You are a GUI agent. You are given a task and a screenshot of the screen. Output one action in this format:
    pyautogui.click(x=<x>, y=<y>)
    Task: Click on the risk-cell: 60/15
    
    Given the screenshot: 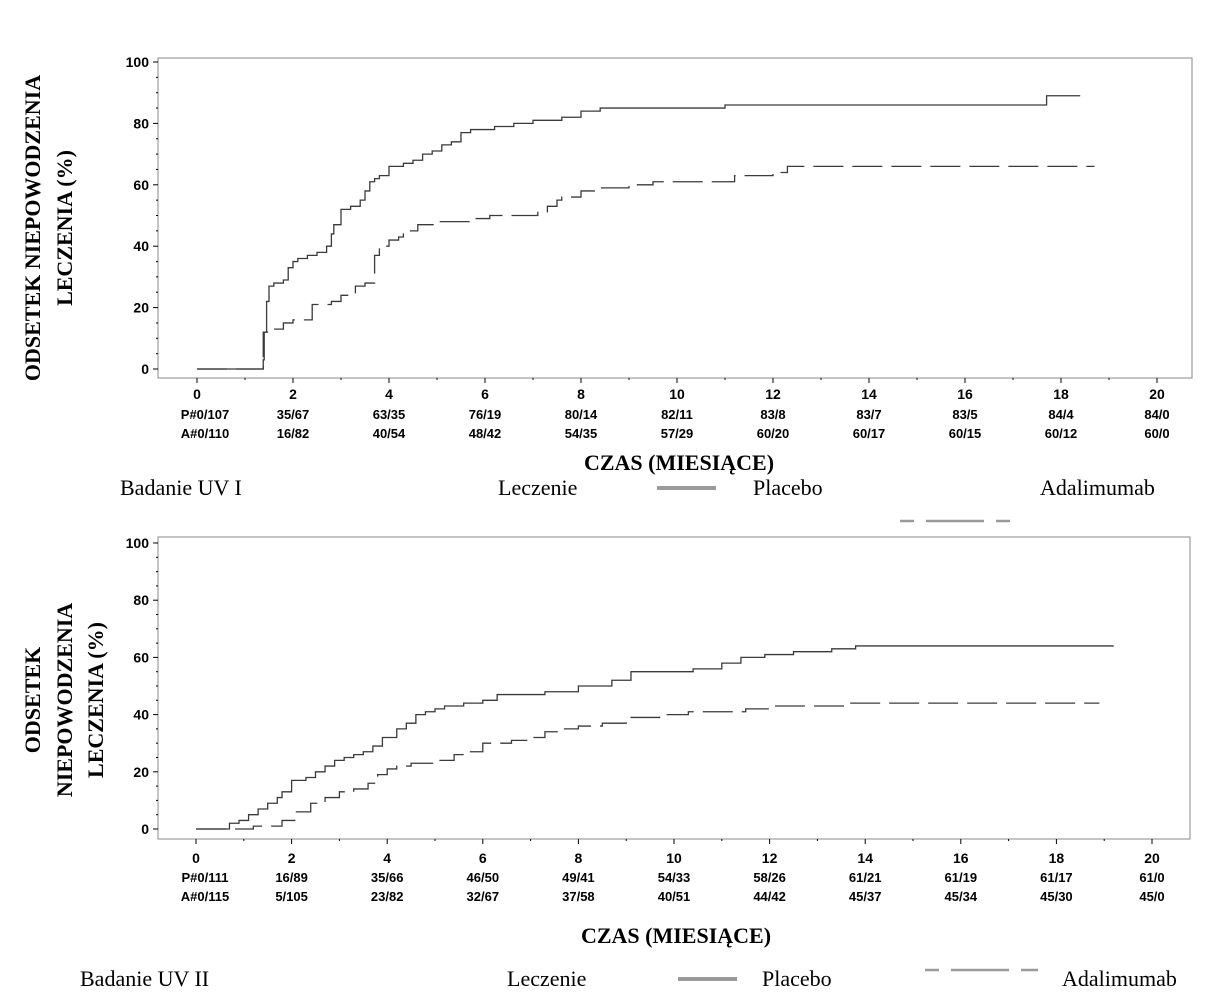 What is the action you would take?
    pyautogui.click(x=965, y=433)
    